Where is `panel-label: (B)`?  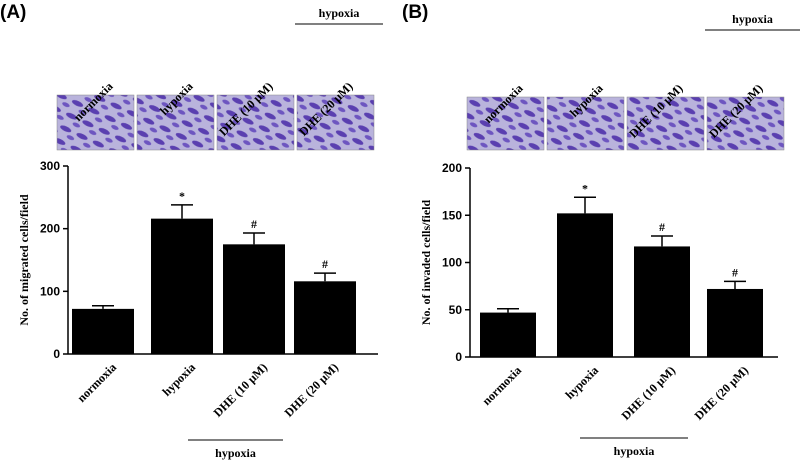 panel-label: (B) is located at coordinates (415, 12).